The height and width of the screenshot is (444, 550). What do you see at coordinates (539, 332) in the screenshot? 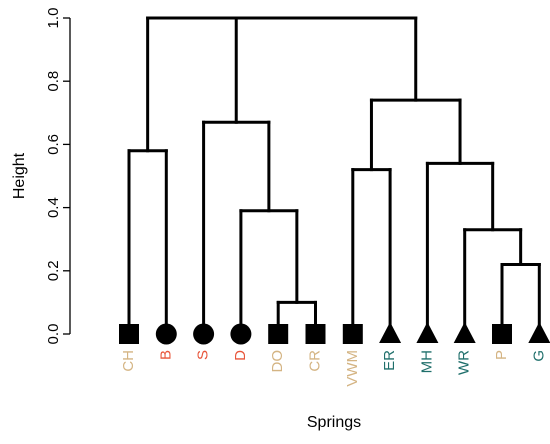
I see `leaf-marker-g` at bounding box center [539, 332].